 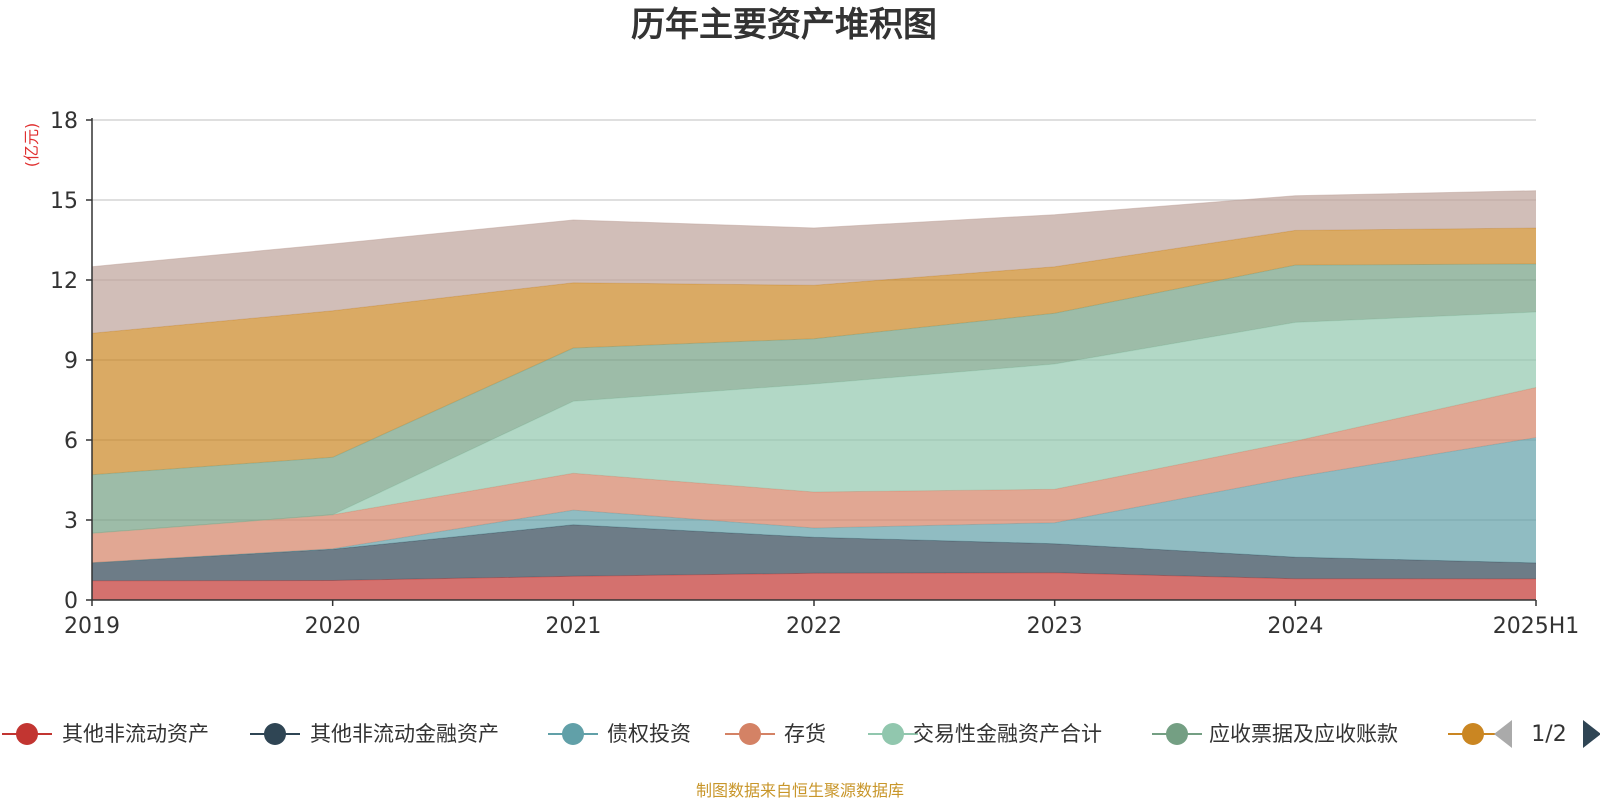 What do you see at coordinates (71, 601) in the screenshot?
I see `y-tick-label: 0` at bounding box center [71, 601].